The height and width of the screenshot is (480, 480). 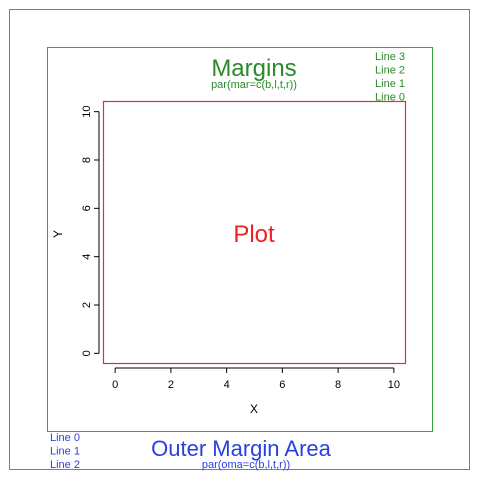 I want to click on outer-margin-title: Outer Margin Area, so click(x=241, y=448).